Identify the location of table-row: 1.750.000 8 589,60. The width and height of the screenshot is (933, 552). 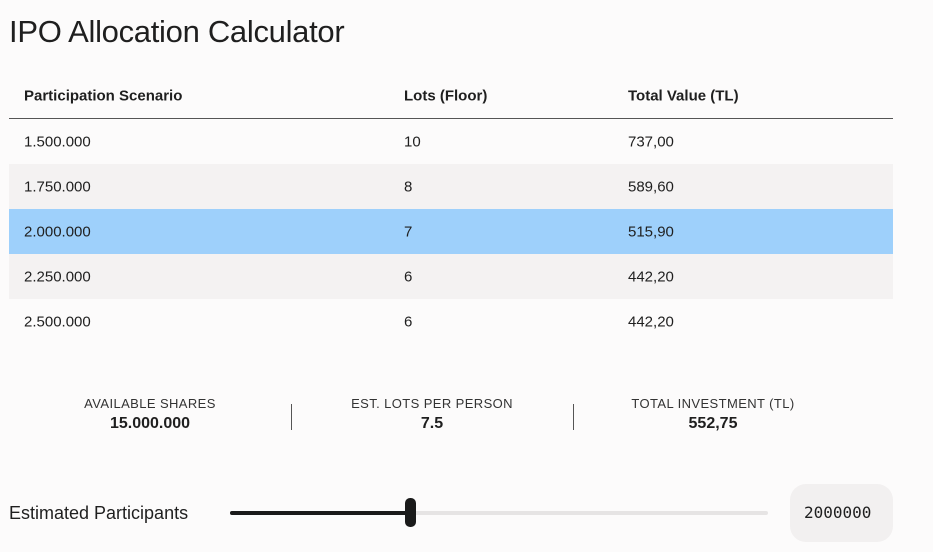
(451, 186).